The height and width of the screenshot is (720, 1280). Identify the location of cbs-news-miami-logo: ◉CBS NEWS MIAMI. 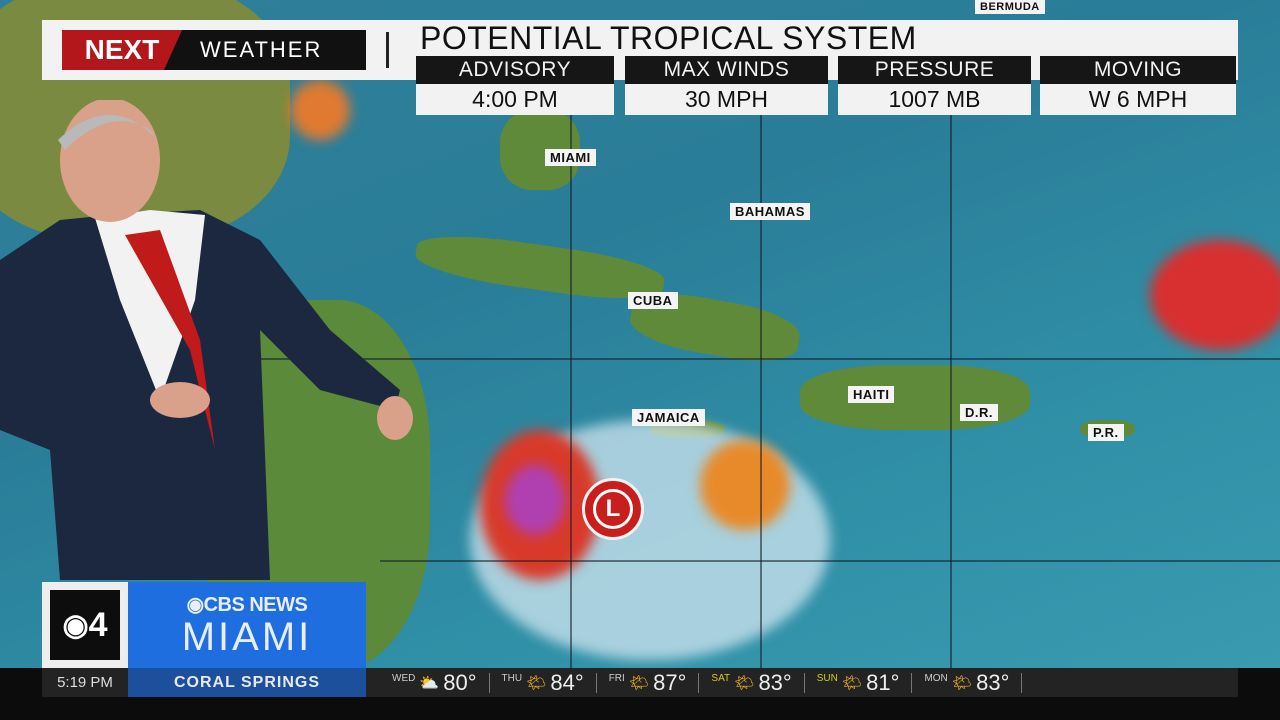
(247, 625).